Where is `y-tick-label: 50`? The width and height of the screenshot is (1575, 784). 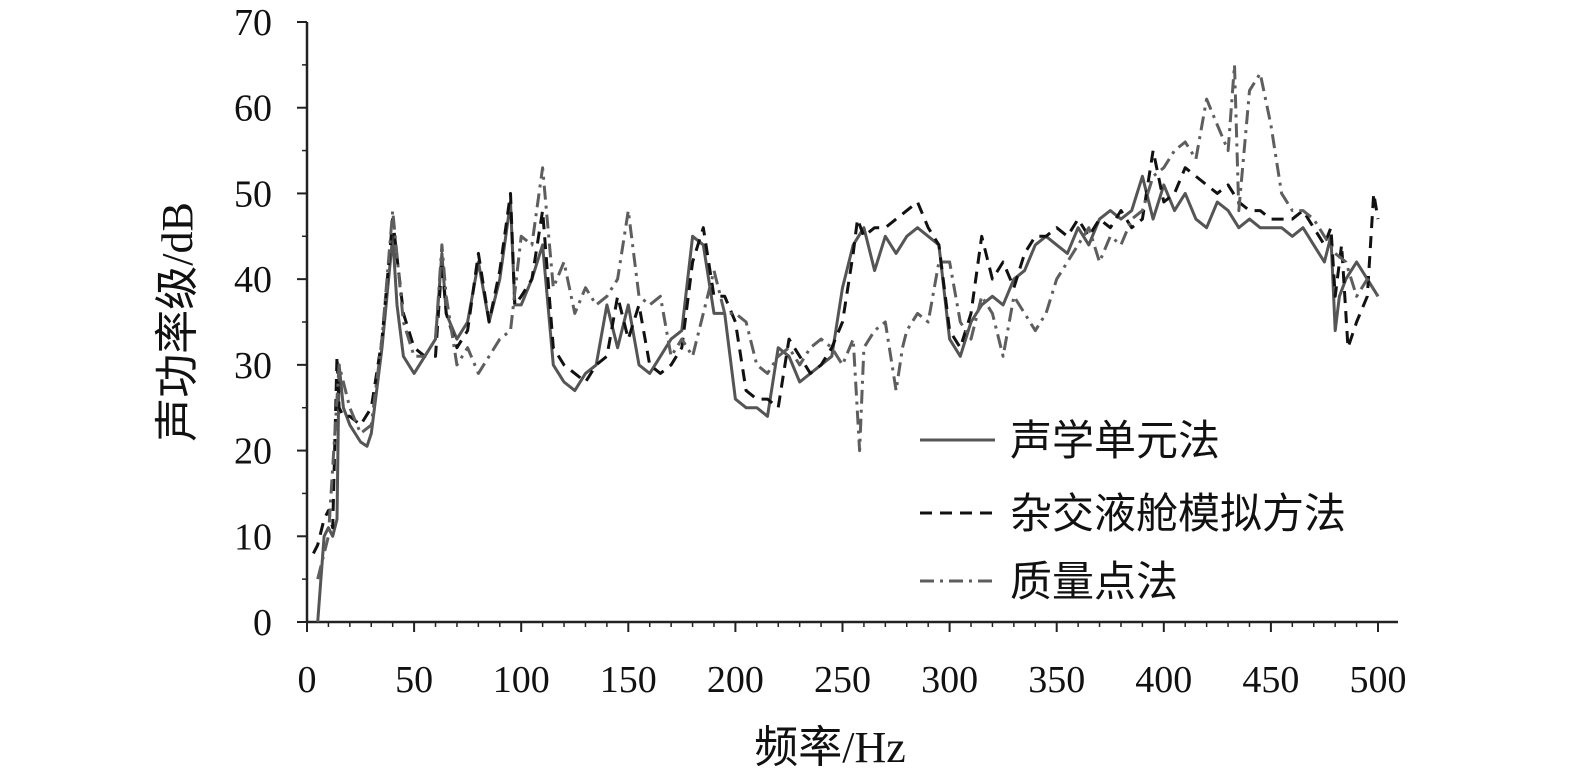 y-tick-label: 50 is located at coordinates (253, 194).